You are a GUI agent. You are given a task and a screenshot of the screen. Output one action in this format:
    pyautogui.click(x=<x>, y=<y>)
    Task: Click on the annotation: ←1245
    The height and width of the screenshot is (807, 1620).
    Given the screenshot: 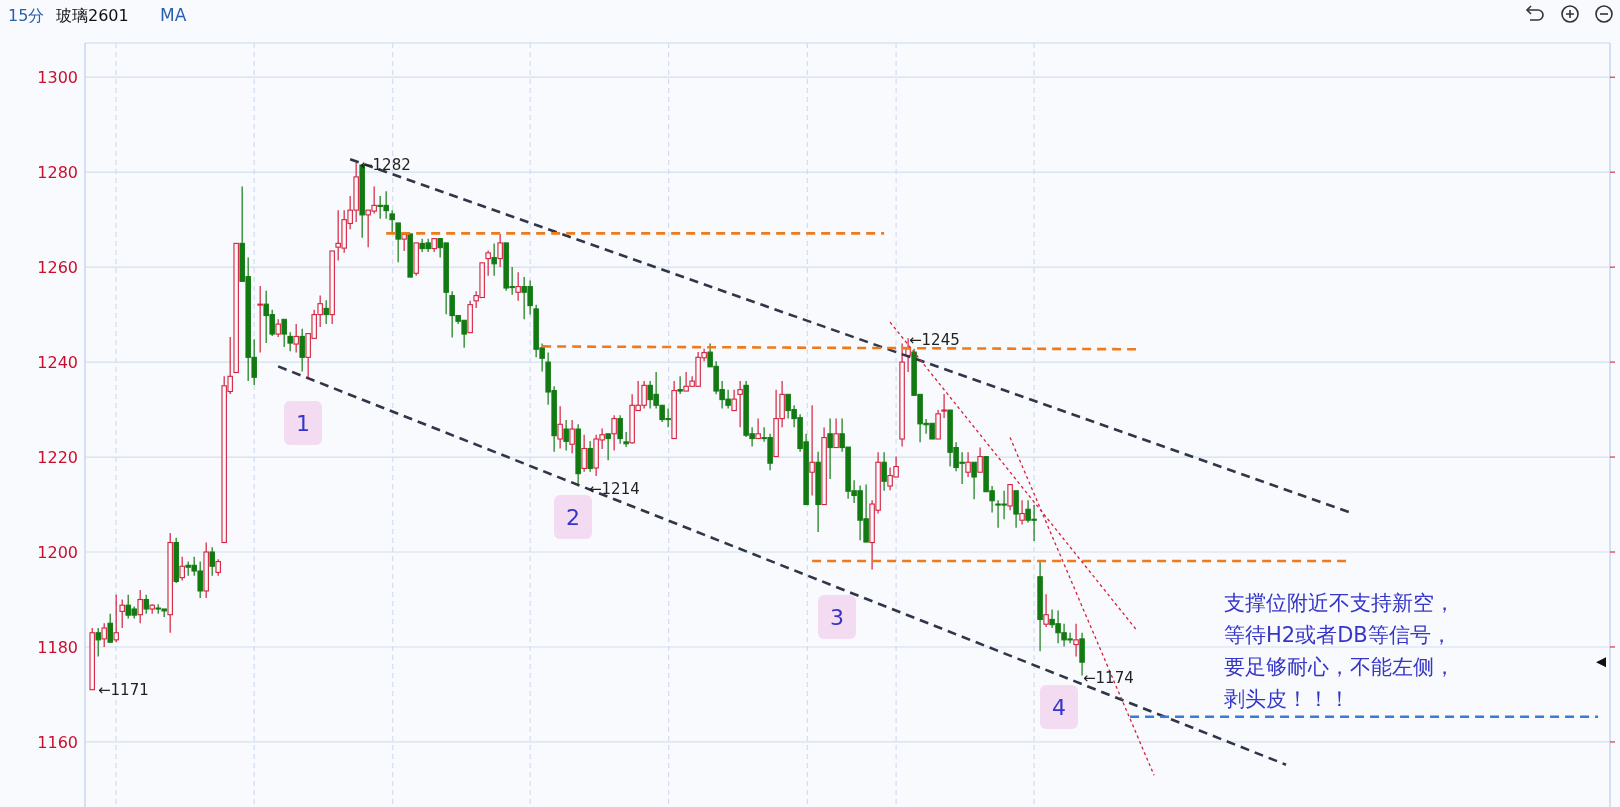 What is the action you would take?
    pyautogui.click(x=934, y=340)
    